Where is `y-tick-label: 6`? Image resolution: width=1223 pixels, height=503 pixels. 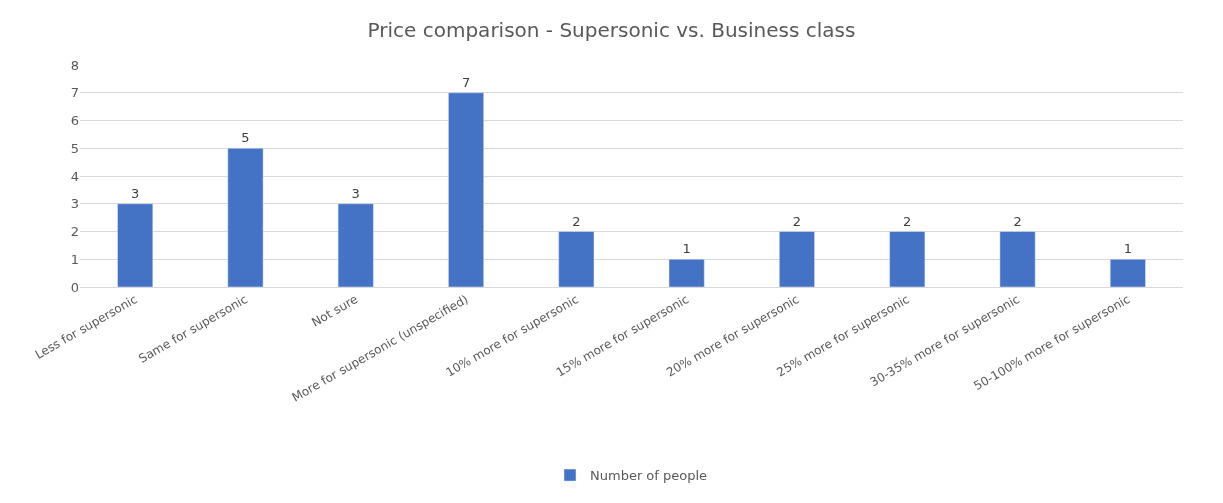
y-tick-label: 6 is located at coordinates (74, 121).